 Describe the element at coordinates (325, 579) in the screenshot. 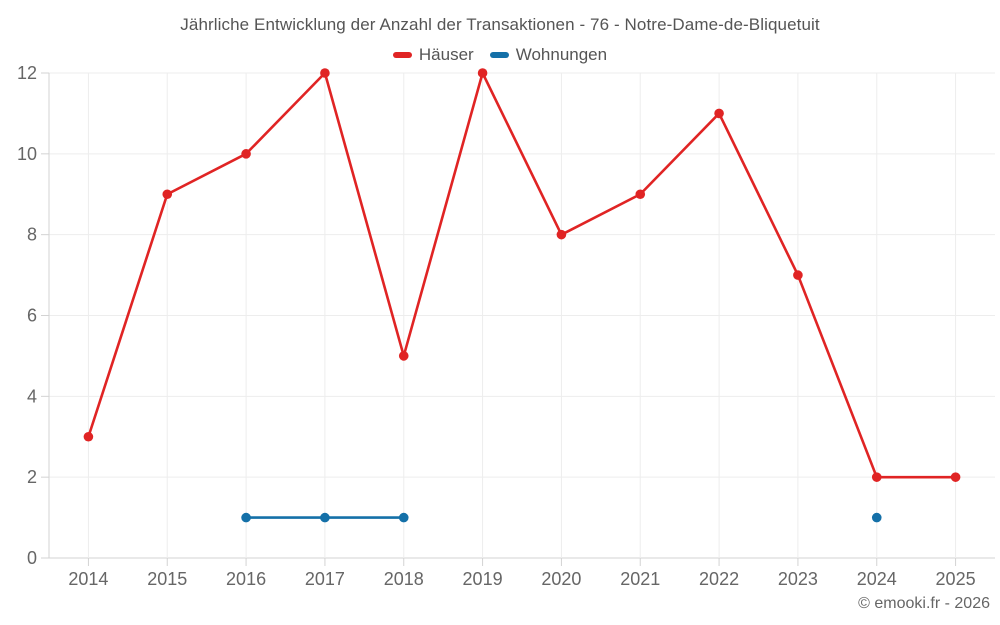

I see `x-axis-label: 2017` at that location.